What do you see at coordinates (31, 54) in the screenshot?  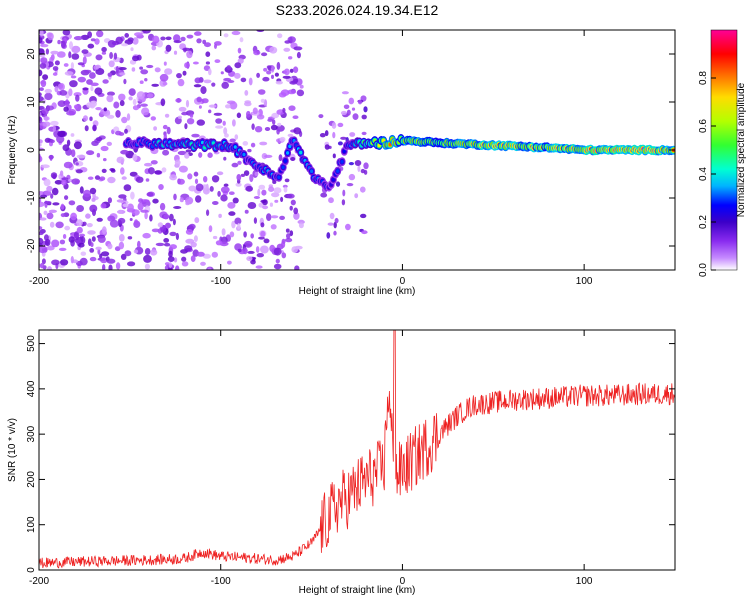 I see `spectrogram-y-tick-label: 20` at bounding box center [31, 54].